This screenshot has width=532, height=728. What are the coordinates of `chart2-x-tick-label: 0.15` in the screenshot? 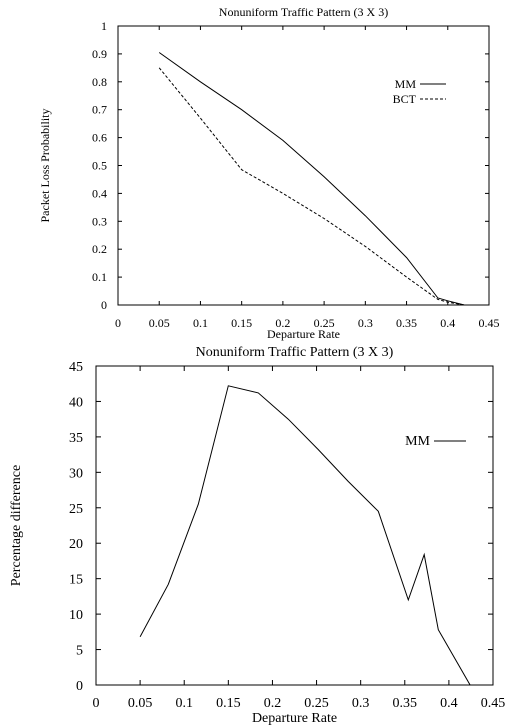 It's located at (228, 703).